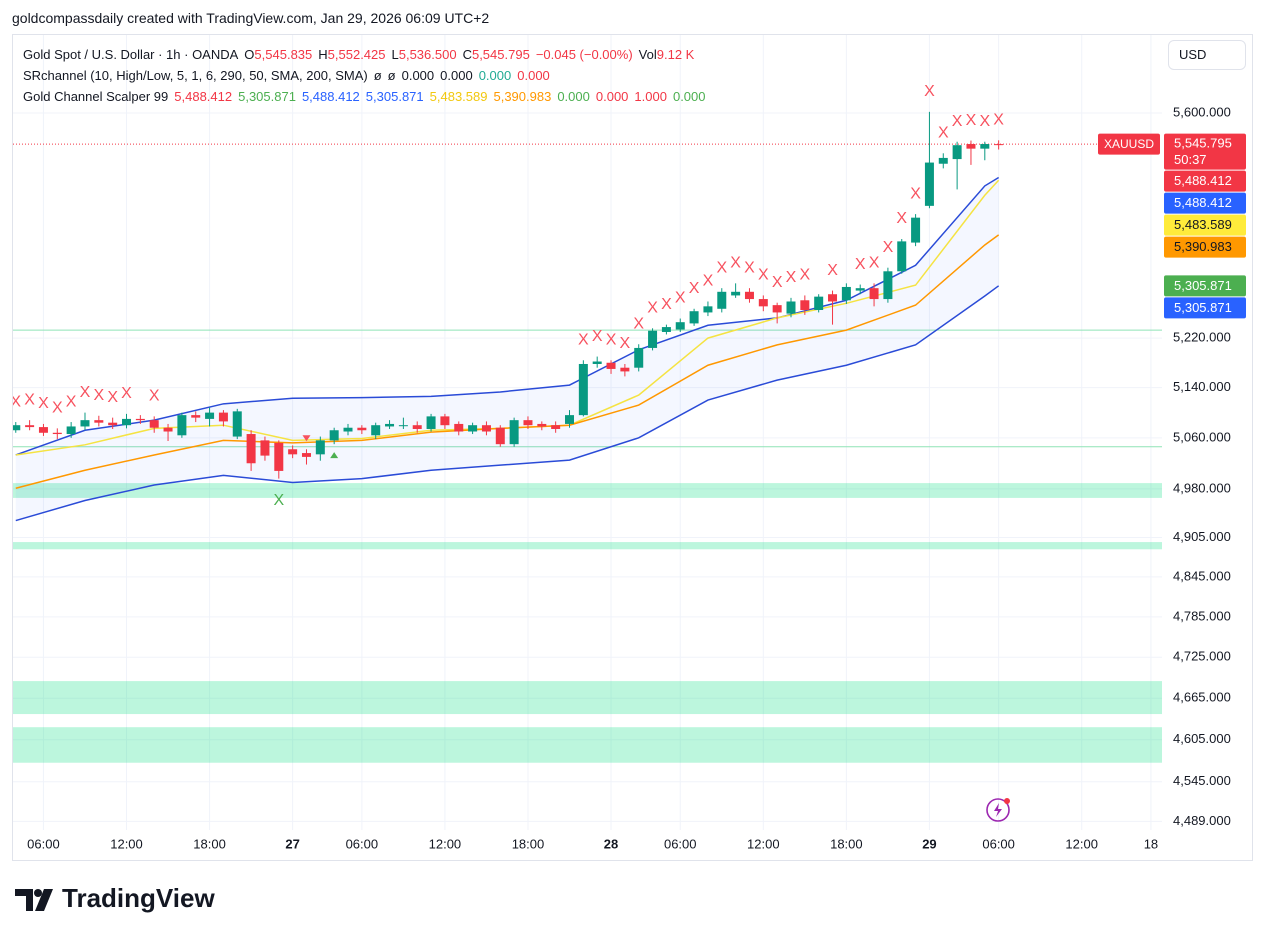 This screenshot has height=937, width=1265. Describe the element at coordinates (1202, 386) in the screenshot. I see `y-tick-label: 5,140.000` at that location.